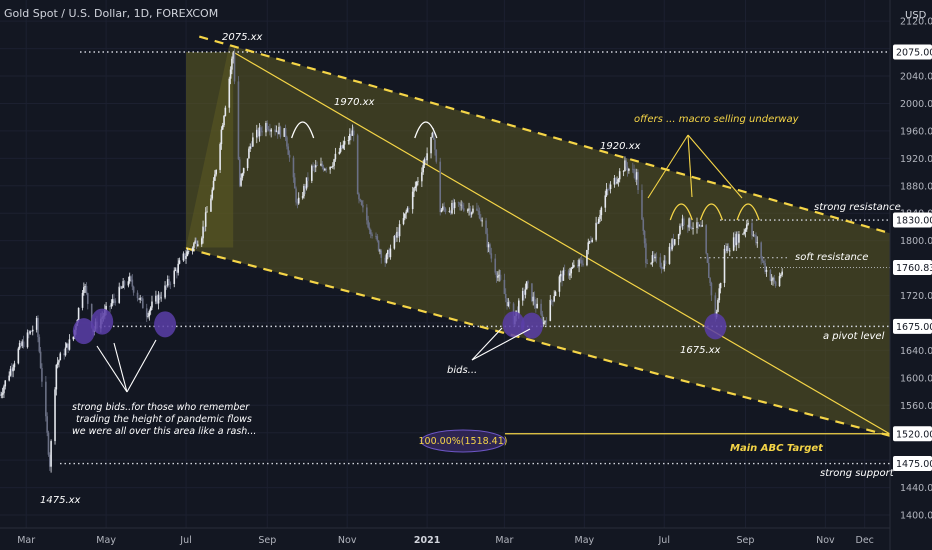 This screenshot has width=932, height=550. What do you see at coordinates (267, 540) in the screenshot?
I see `x-tick-label: Sep` at bounding box center [267, 540].